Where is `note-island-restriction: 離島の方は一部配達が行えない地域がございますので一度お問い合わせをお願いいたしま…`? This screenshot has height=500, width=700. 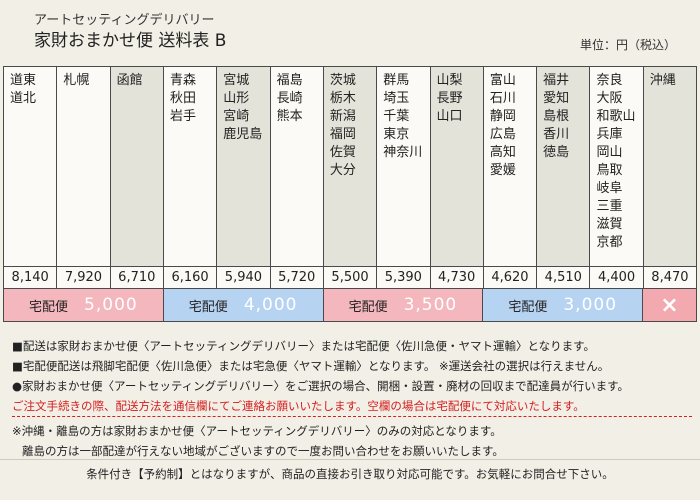
note-island-restriction: 離島の方は一部配達が行えない地域がございますので一度お問い合わせをお願いいたしま… is located at coordinates (263, 451).